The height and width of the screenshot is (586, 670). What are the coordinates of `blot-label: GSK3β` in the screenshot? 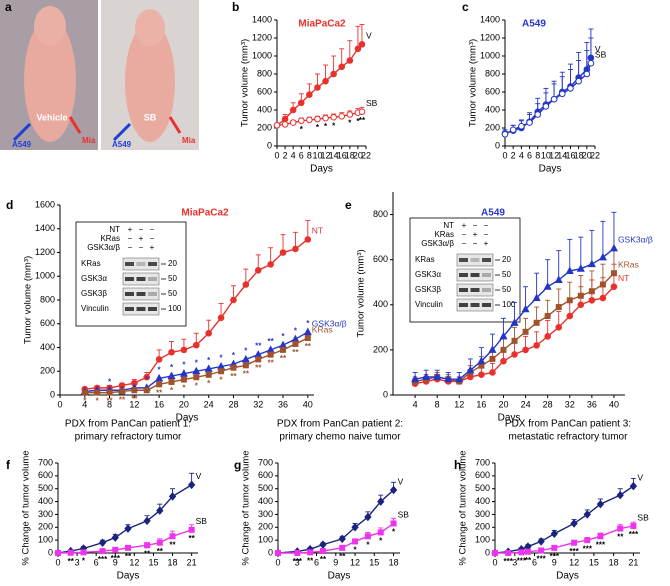 It's located at (428, 289).